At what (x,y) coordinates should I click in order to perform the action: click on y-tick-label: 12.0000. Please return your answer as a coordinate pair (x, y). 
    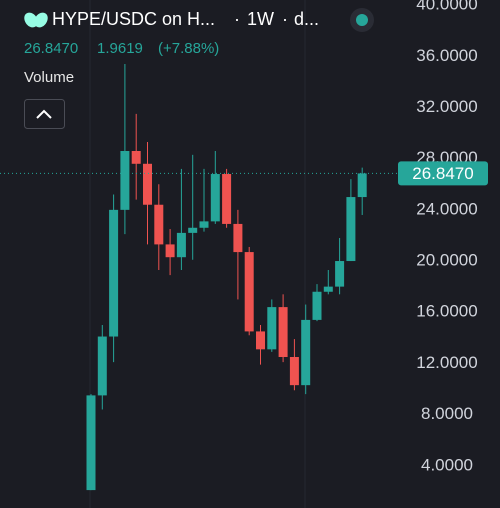
    Looking at the image, I should click on (446, 362).